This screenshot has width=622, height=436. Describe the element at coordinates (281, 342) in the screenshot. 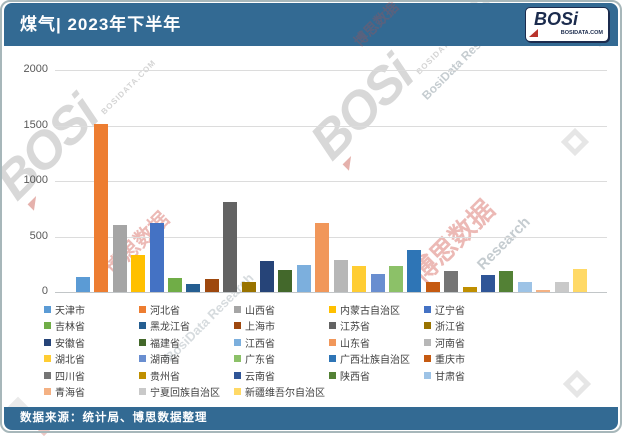

I see `legend-item: 江西省` at that location.